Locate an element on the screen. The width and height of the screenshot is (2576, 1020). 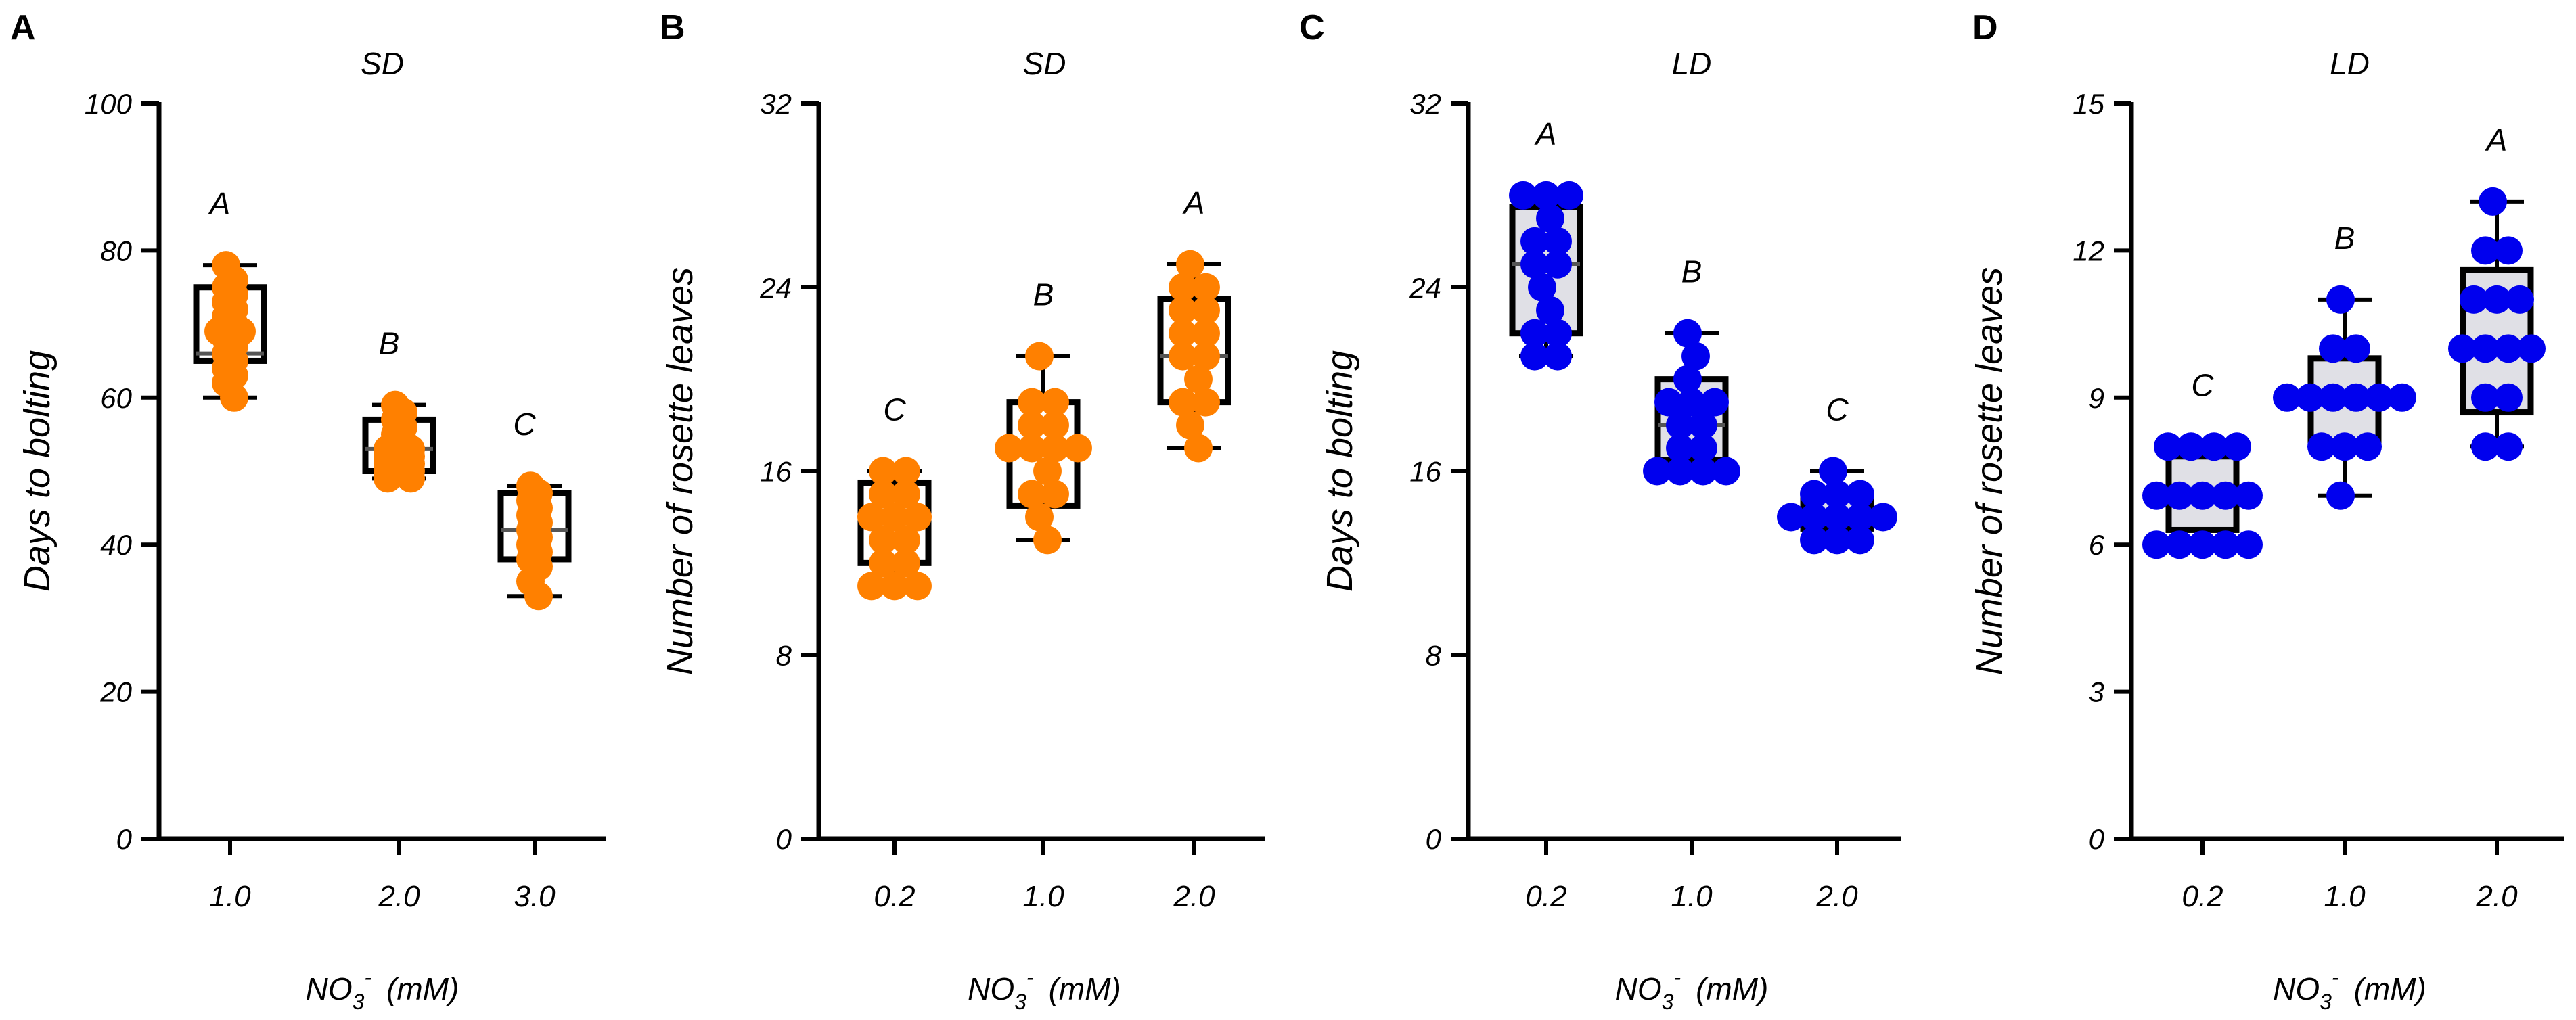
y-tick-label: 32 is located at coordinates (776, 104).